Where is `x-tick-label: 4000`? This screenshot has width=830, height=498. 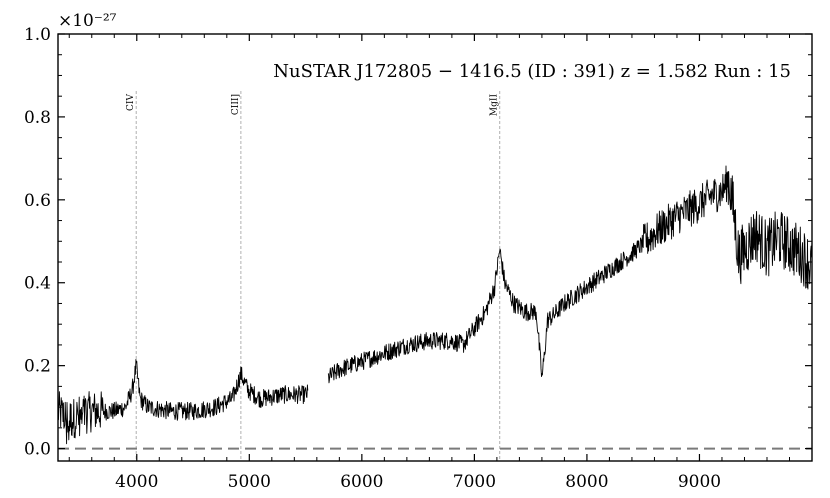
x-tick-label: 4000 is located at coordinates (136, 482).